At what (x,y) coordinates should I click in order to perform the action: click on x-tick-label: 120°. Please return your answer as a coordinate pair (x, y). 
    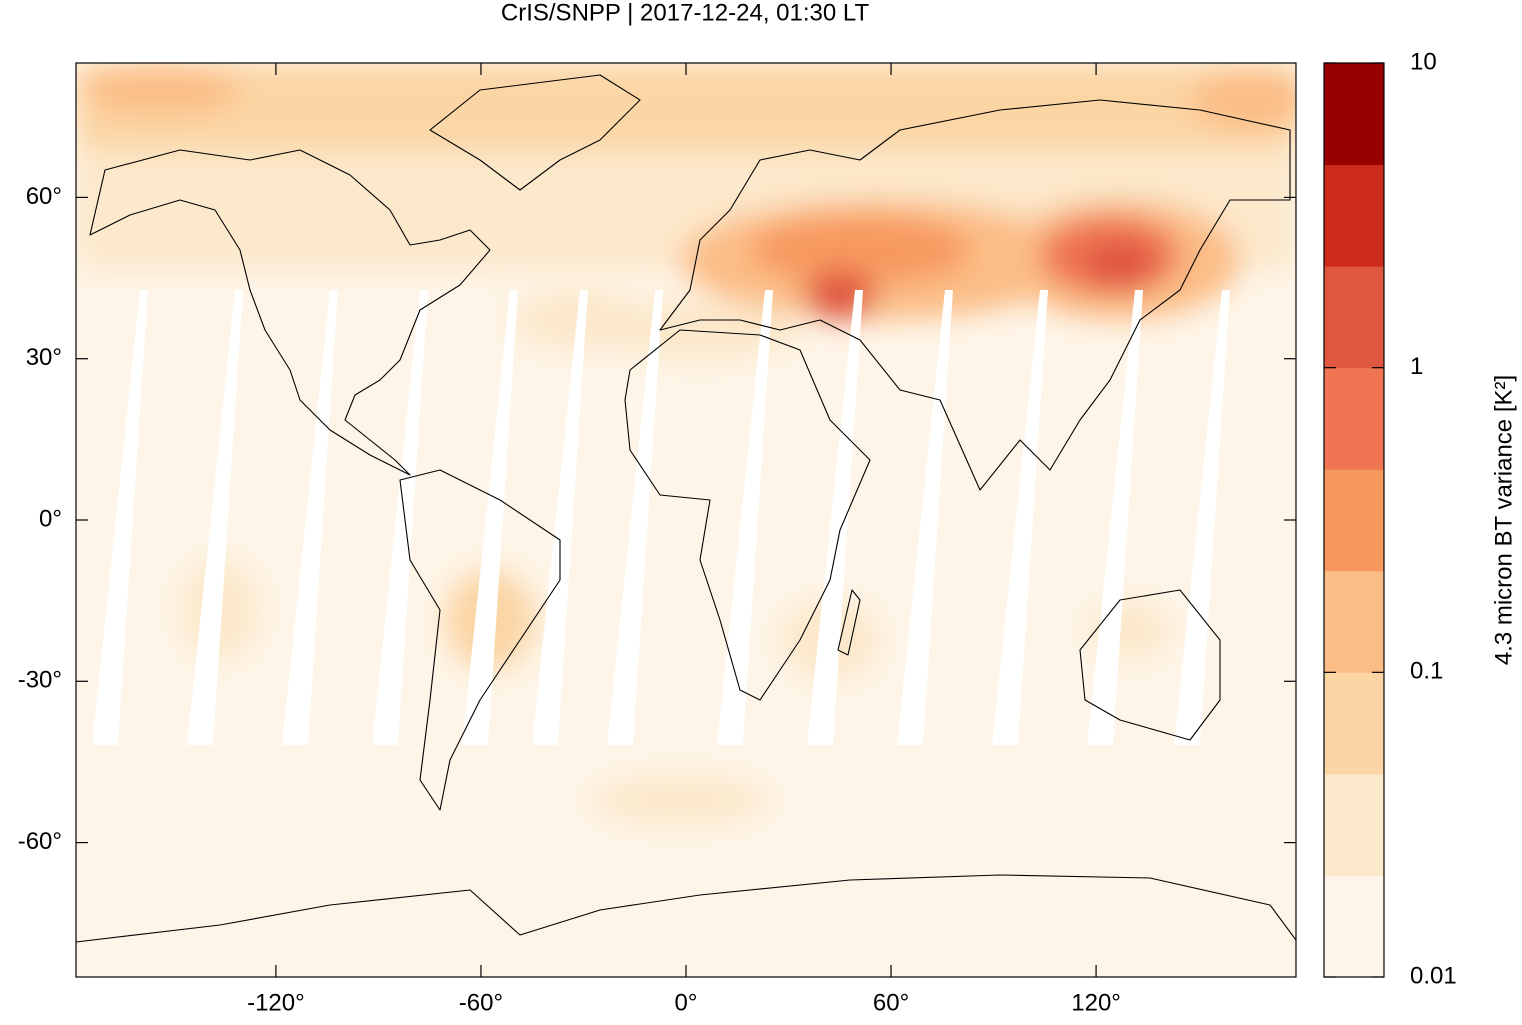
    Looking at the image, I should click on (1096, 1002).